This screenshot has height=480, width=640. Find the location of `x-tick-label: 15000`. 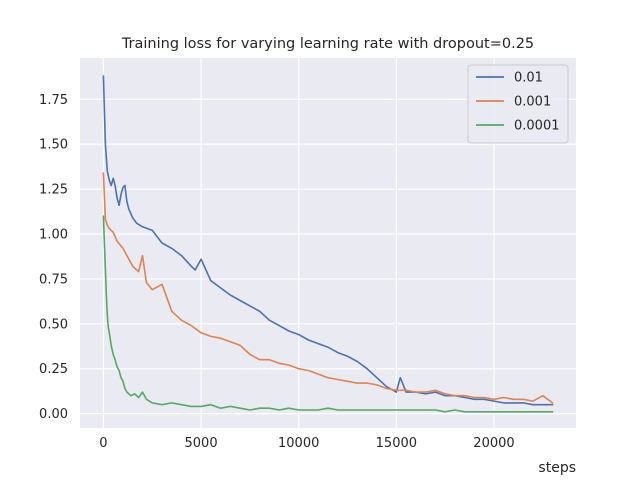

x-tick-label: 15000 is located at coordinates (396, 443).